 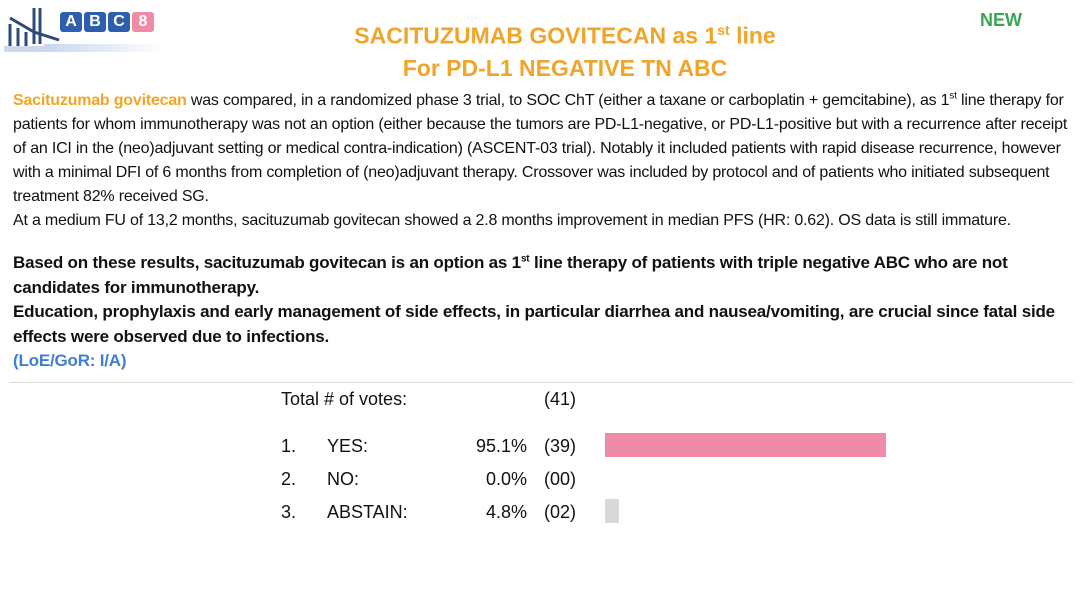 What do you see at coordinates (34, 30) in the screenshot?
I see `bridge-icon` at bounding box center [34, 30].